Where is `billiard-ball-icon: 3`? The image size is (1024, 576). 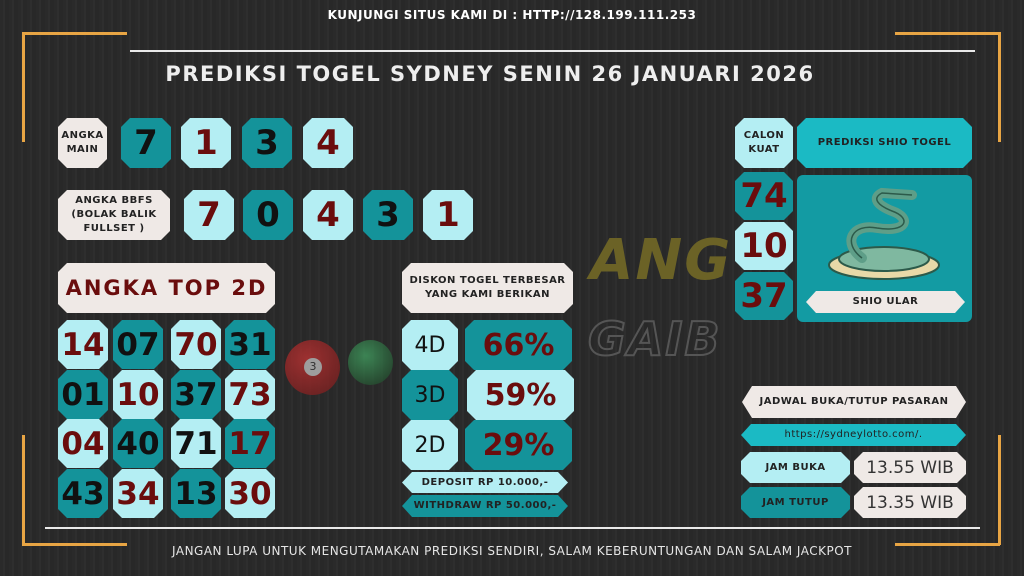 billiard-ball-icon: 3 is located at coordinates (312, 367).